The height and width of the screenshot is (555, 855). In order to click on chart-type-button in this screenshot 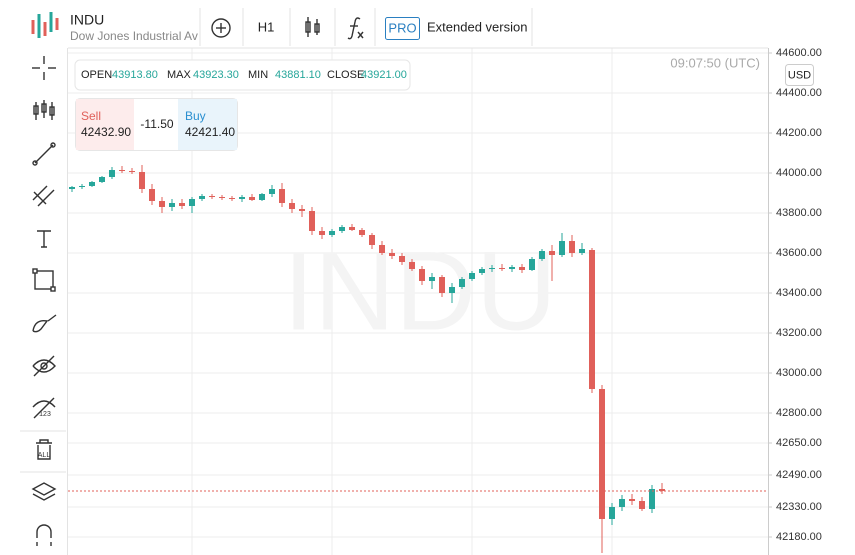, I will do `click(312, 27)`.